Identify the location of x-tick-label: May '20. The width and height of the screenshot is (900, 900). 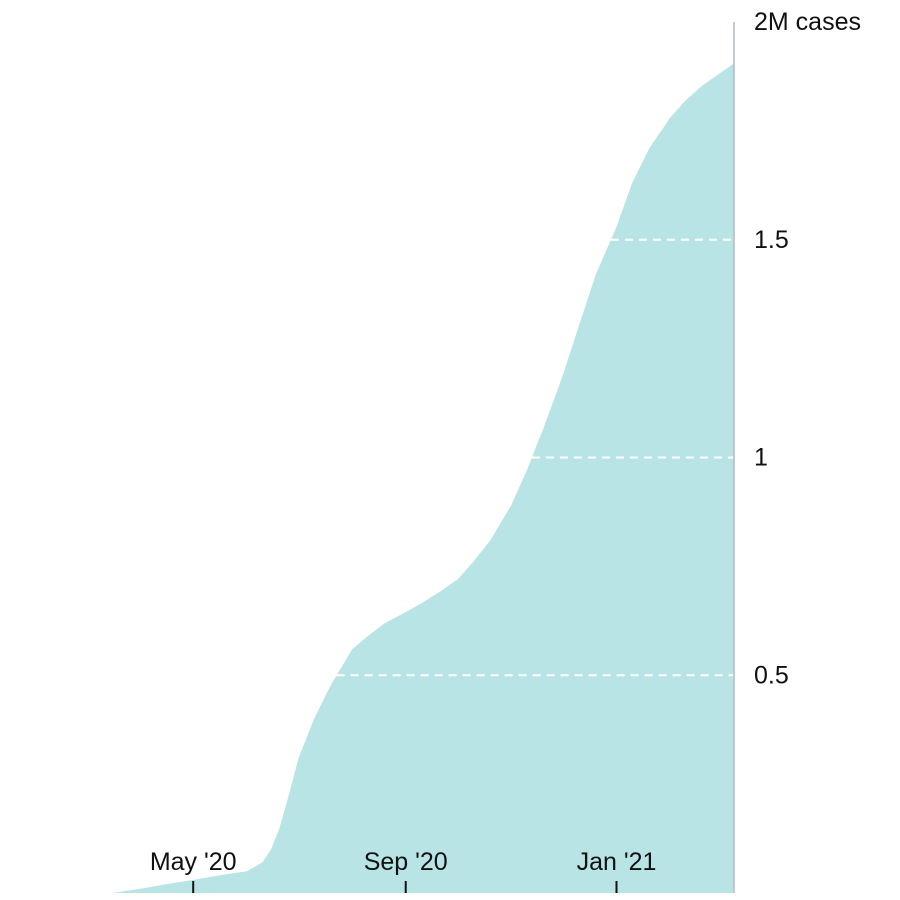
(193, 862).